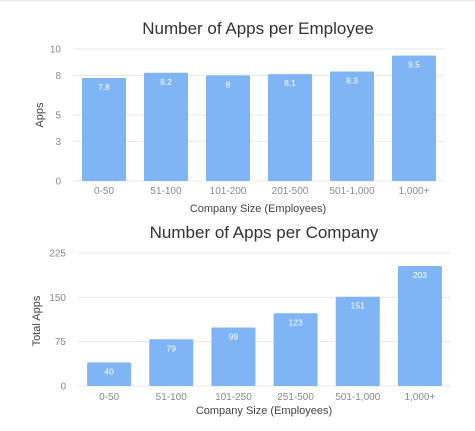 The image size is (475, 431). What do you see at coordinates (258, 28) in the screenshot?
I see `chart-title: Number of Apps per Employee` at bounding box center [258, 28].